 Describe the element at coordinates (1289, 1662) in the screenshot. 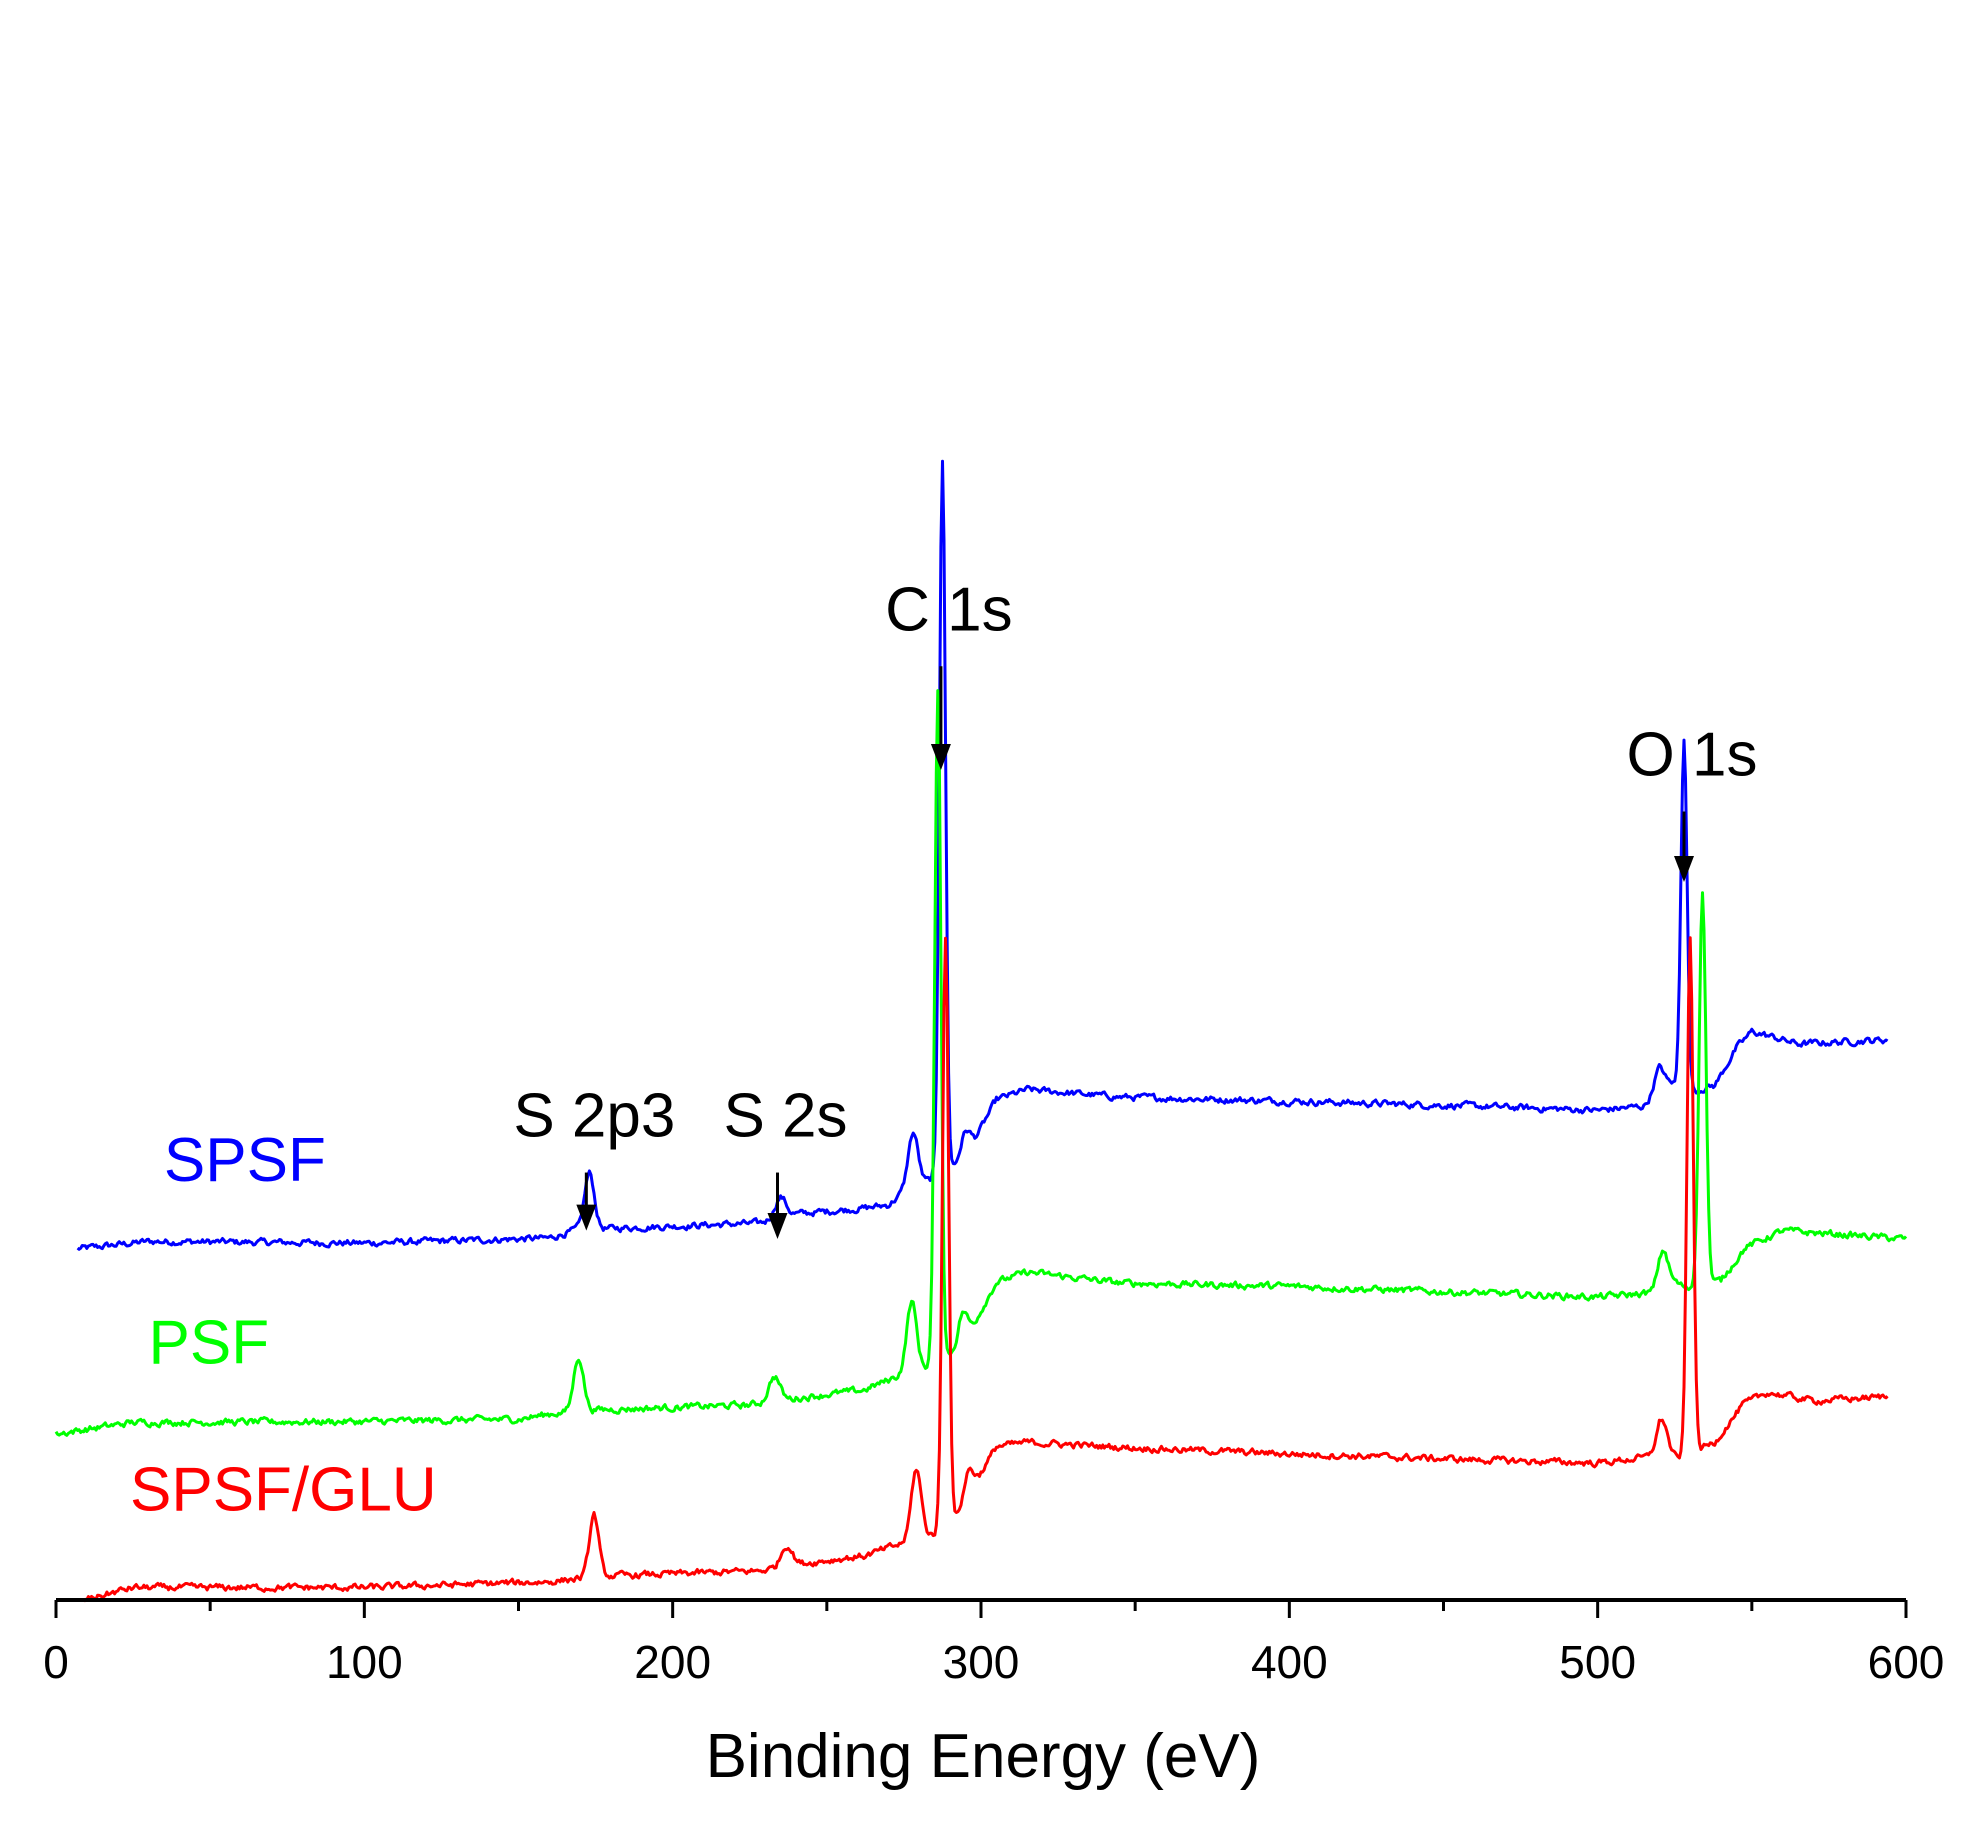

I see `x-tick-label: 400` at that location.